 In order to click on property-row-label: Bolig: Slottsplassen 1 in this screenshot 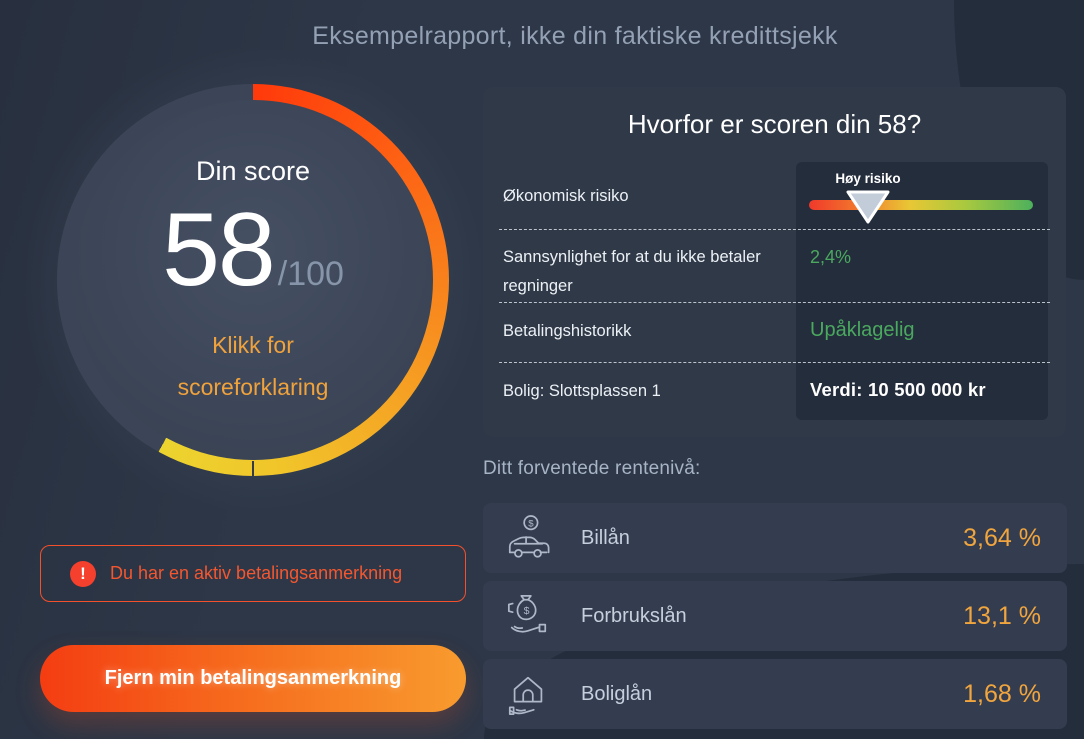, I will do `click(582, 391)`.